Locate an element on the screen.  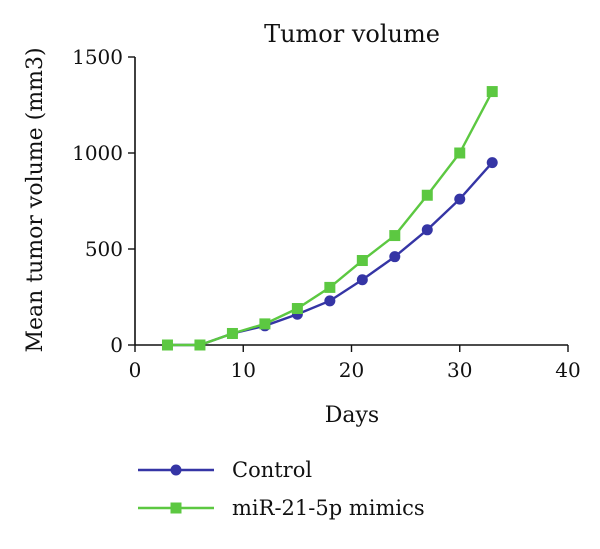
legend-item-mir-21-5p-mimics: miR-21-5p mimics is located at coordinates (281, 508).